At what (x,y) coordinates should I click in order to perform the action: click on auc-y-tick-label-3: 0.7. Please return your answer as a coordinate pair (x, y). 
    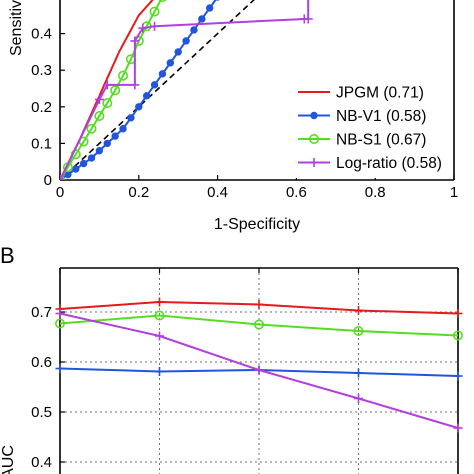
    Looking at the image, I should click on (41, 312).